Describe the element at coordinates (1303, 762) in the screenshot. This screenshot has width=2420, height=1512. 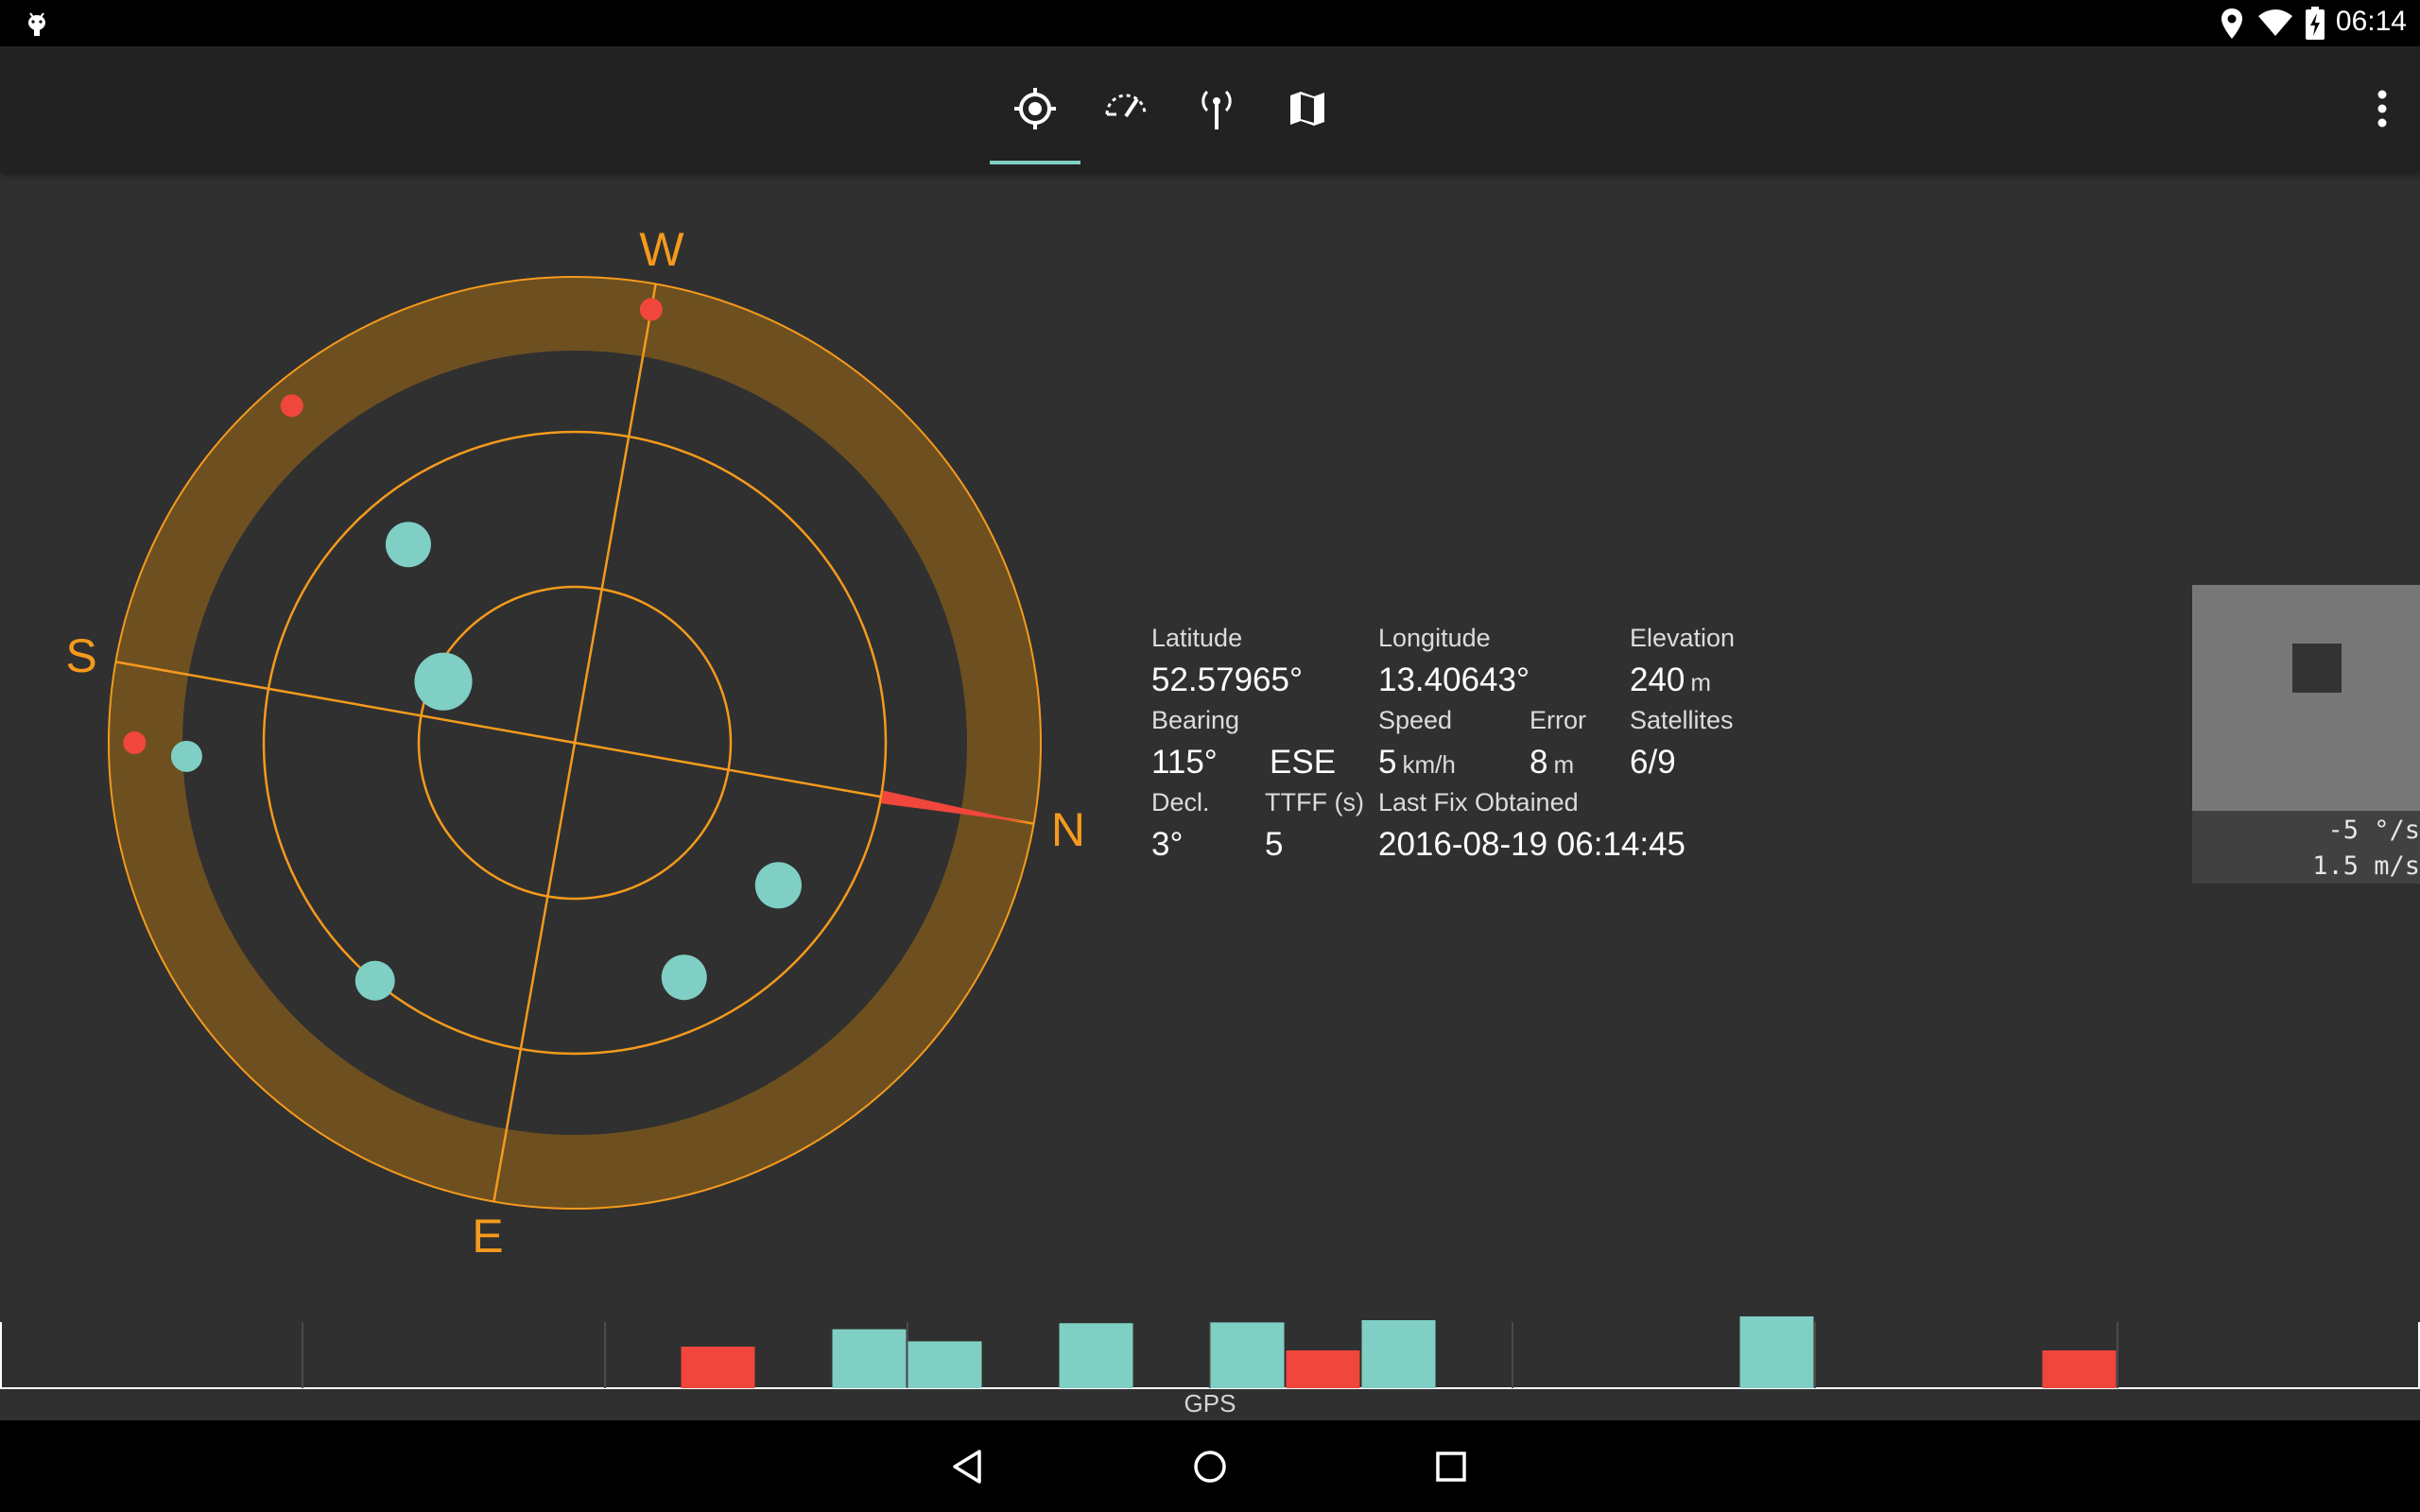
I see `bearing-cardinal: ESE` at that location.